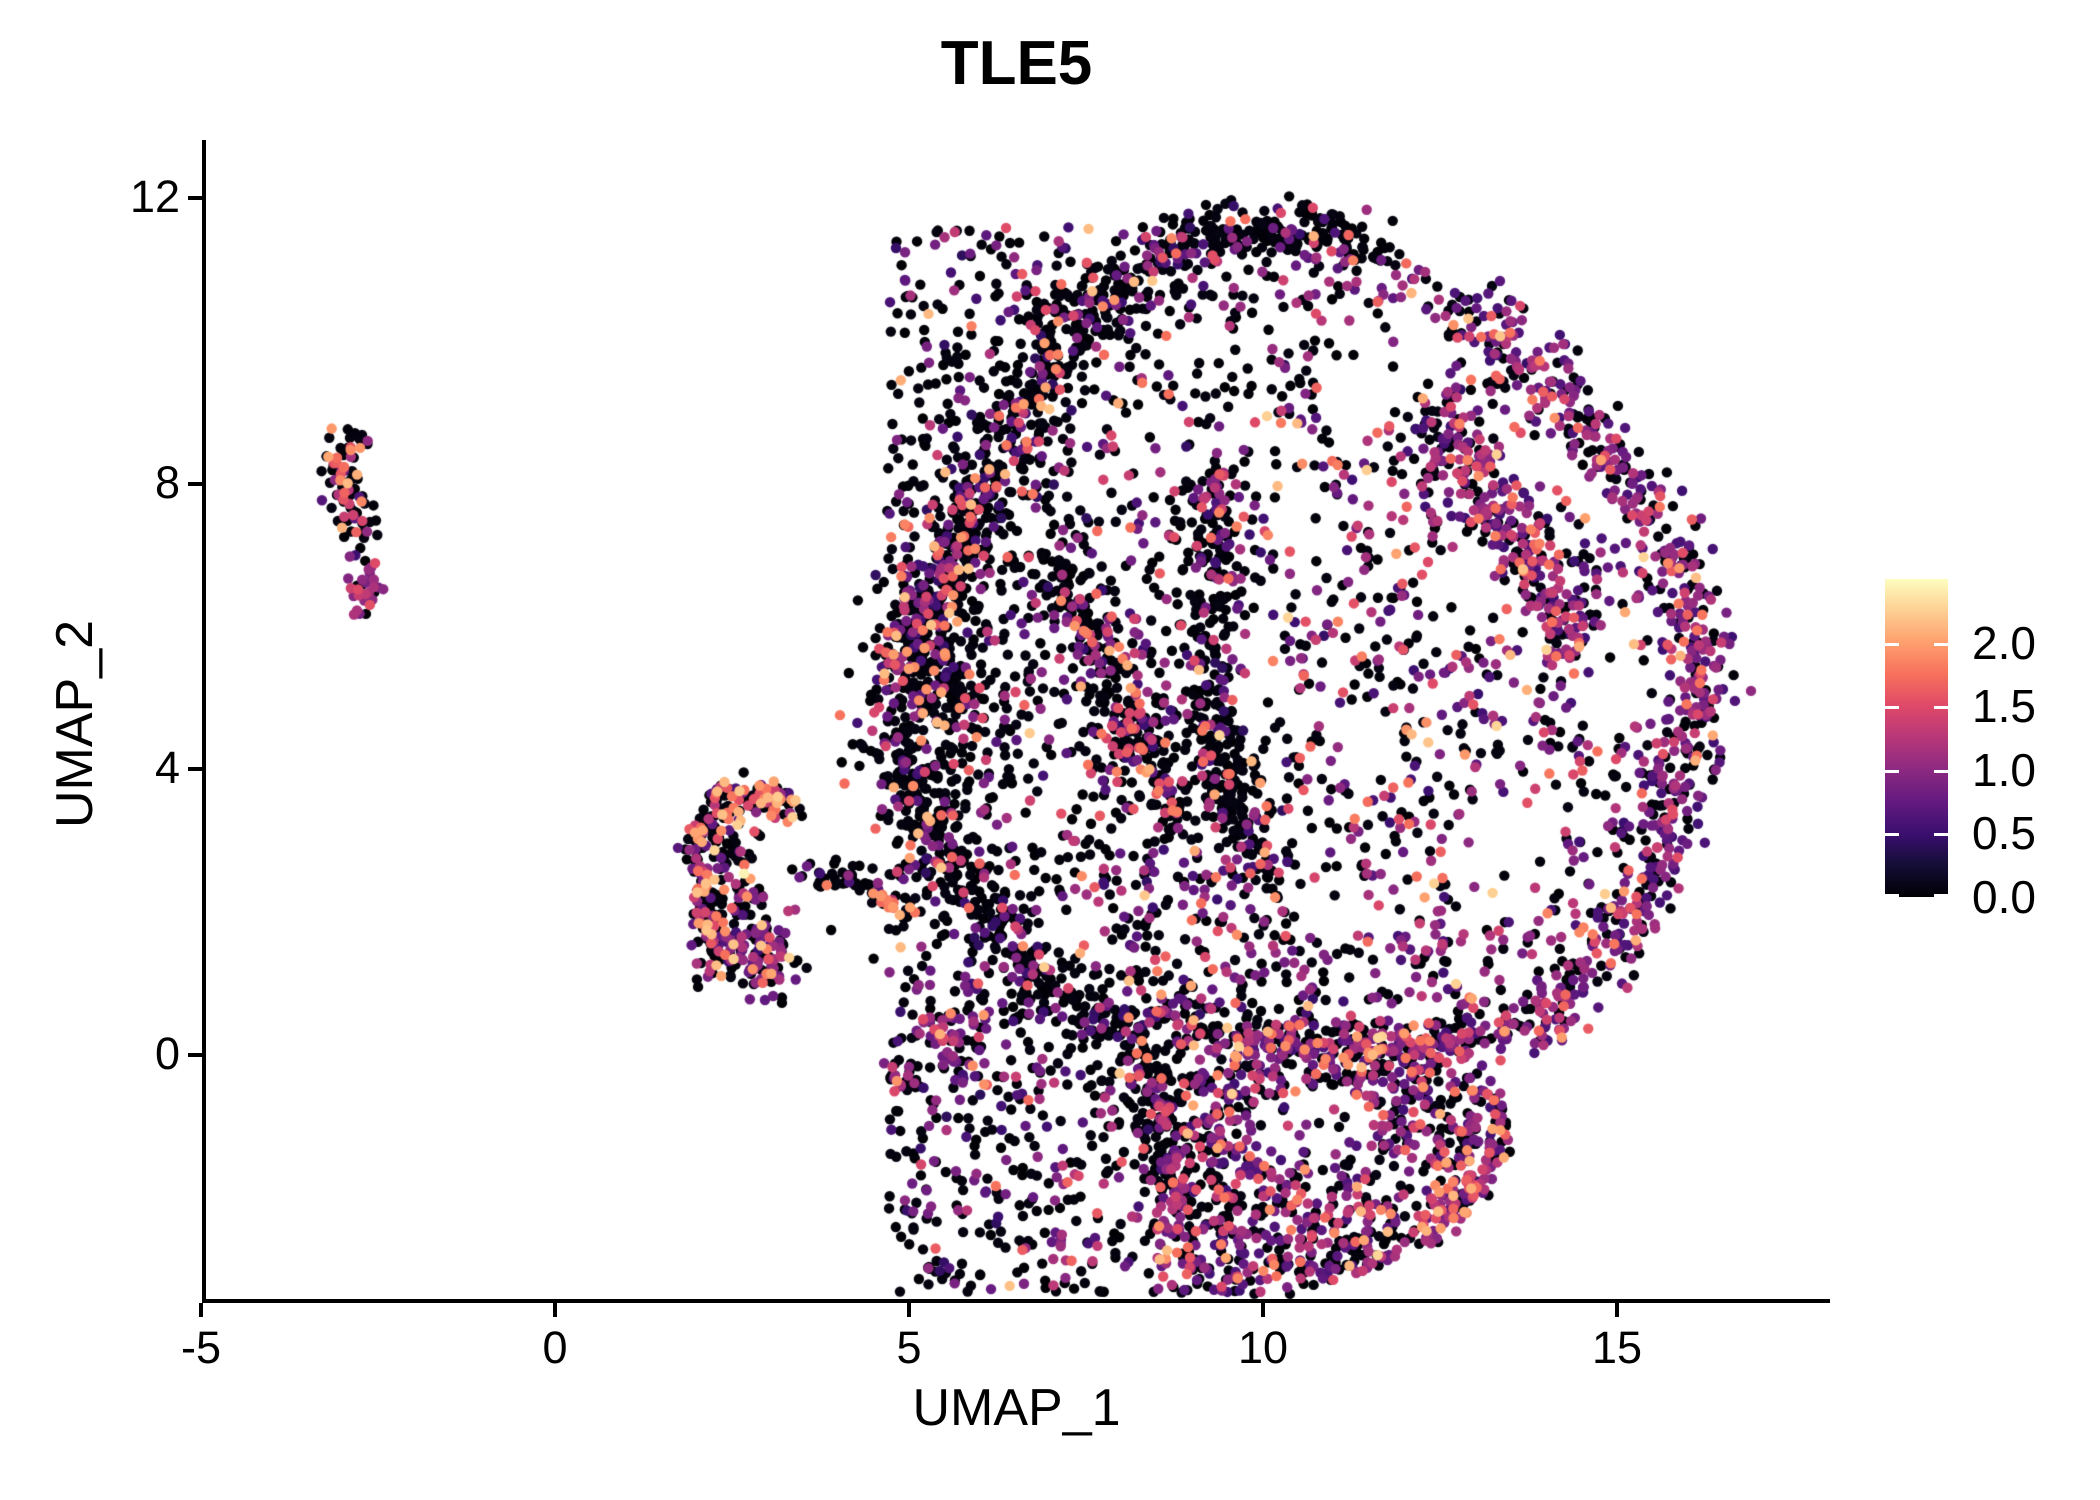 This screenshot has width=2100, height=1500. I want to click on x-axis-line, so click(1016, 1301).